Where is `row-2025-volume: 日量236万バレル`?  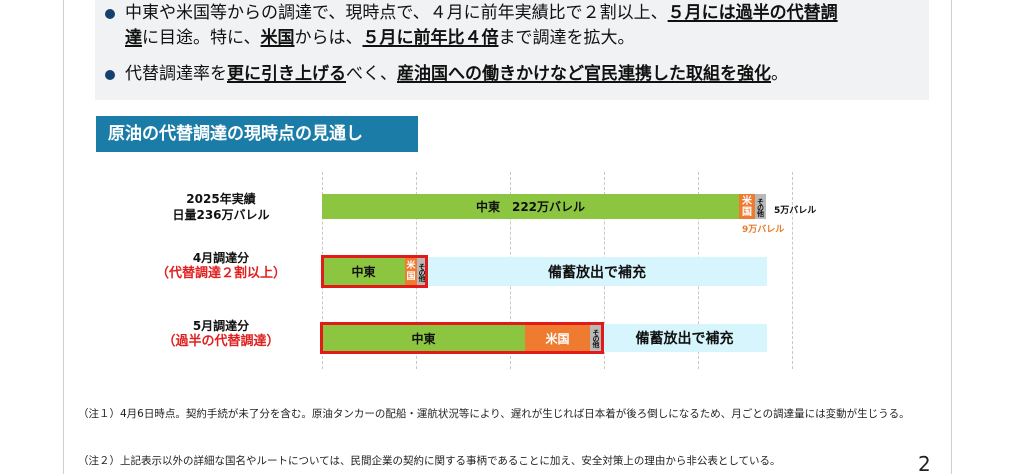 row-2025-volume: 日量236万バレル is located at coordinates (221, 215).